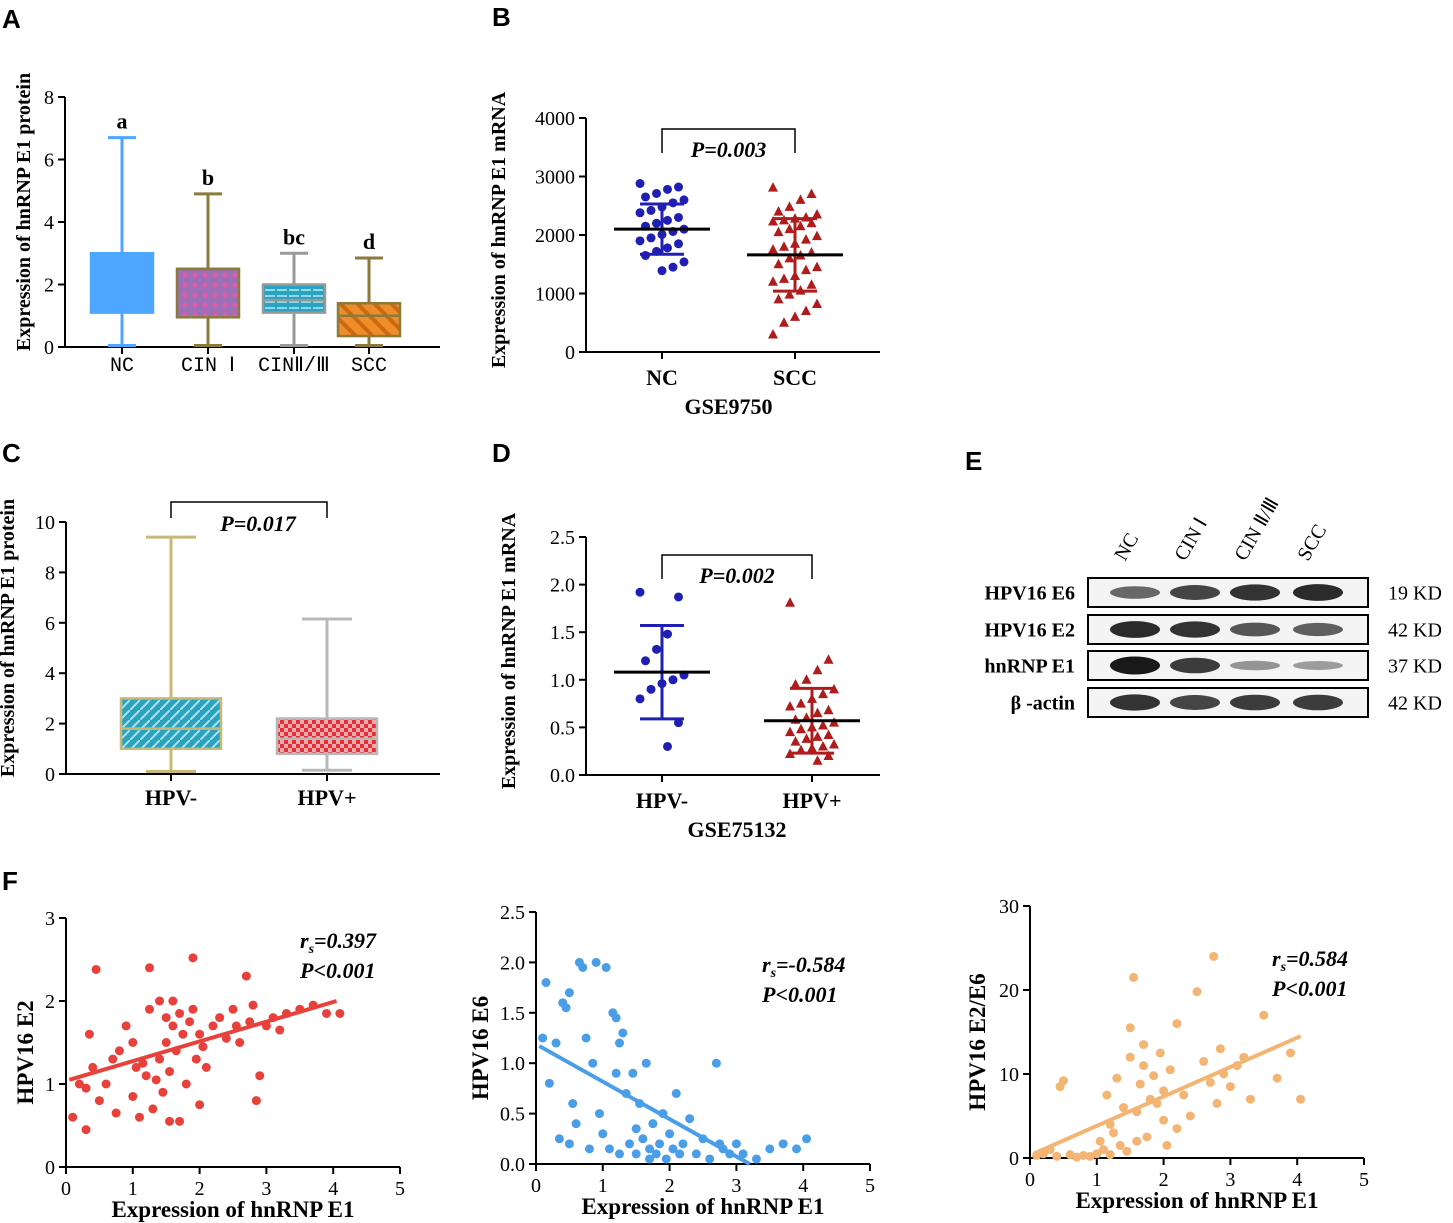  I want to click on y-tick-label: 0.5, so click(562, 728).